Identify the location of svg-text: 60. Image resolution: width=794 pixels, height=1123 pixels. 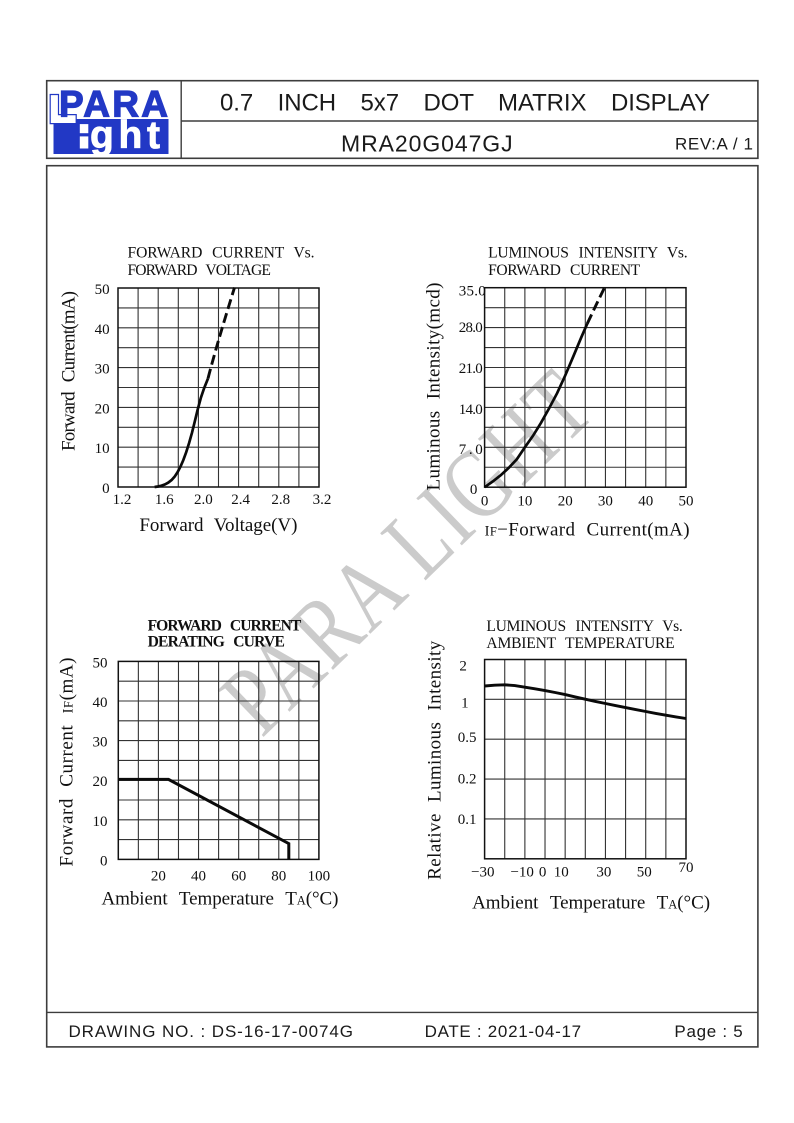
(238, 877).